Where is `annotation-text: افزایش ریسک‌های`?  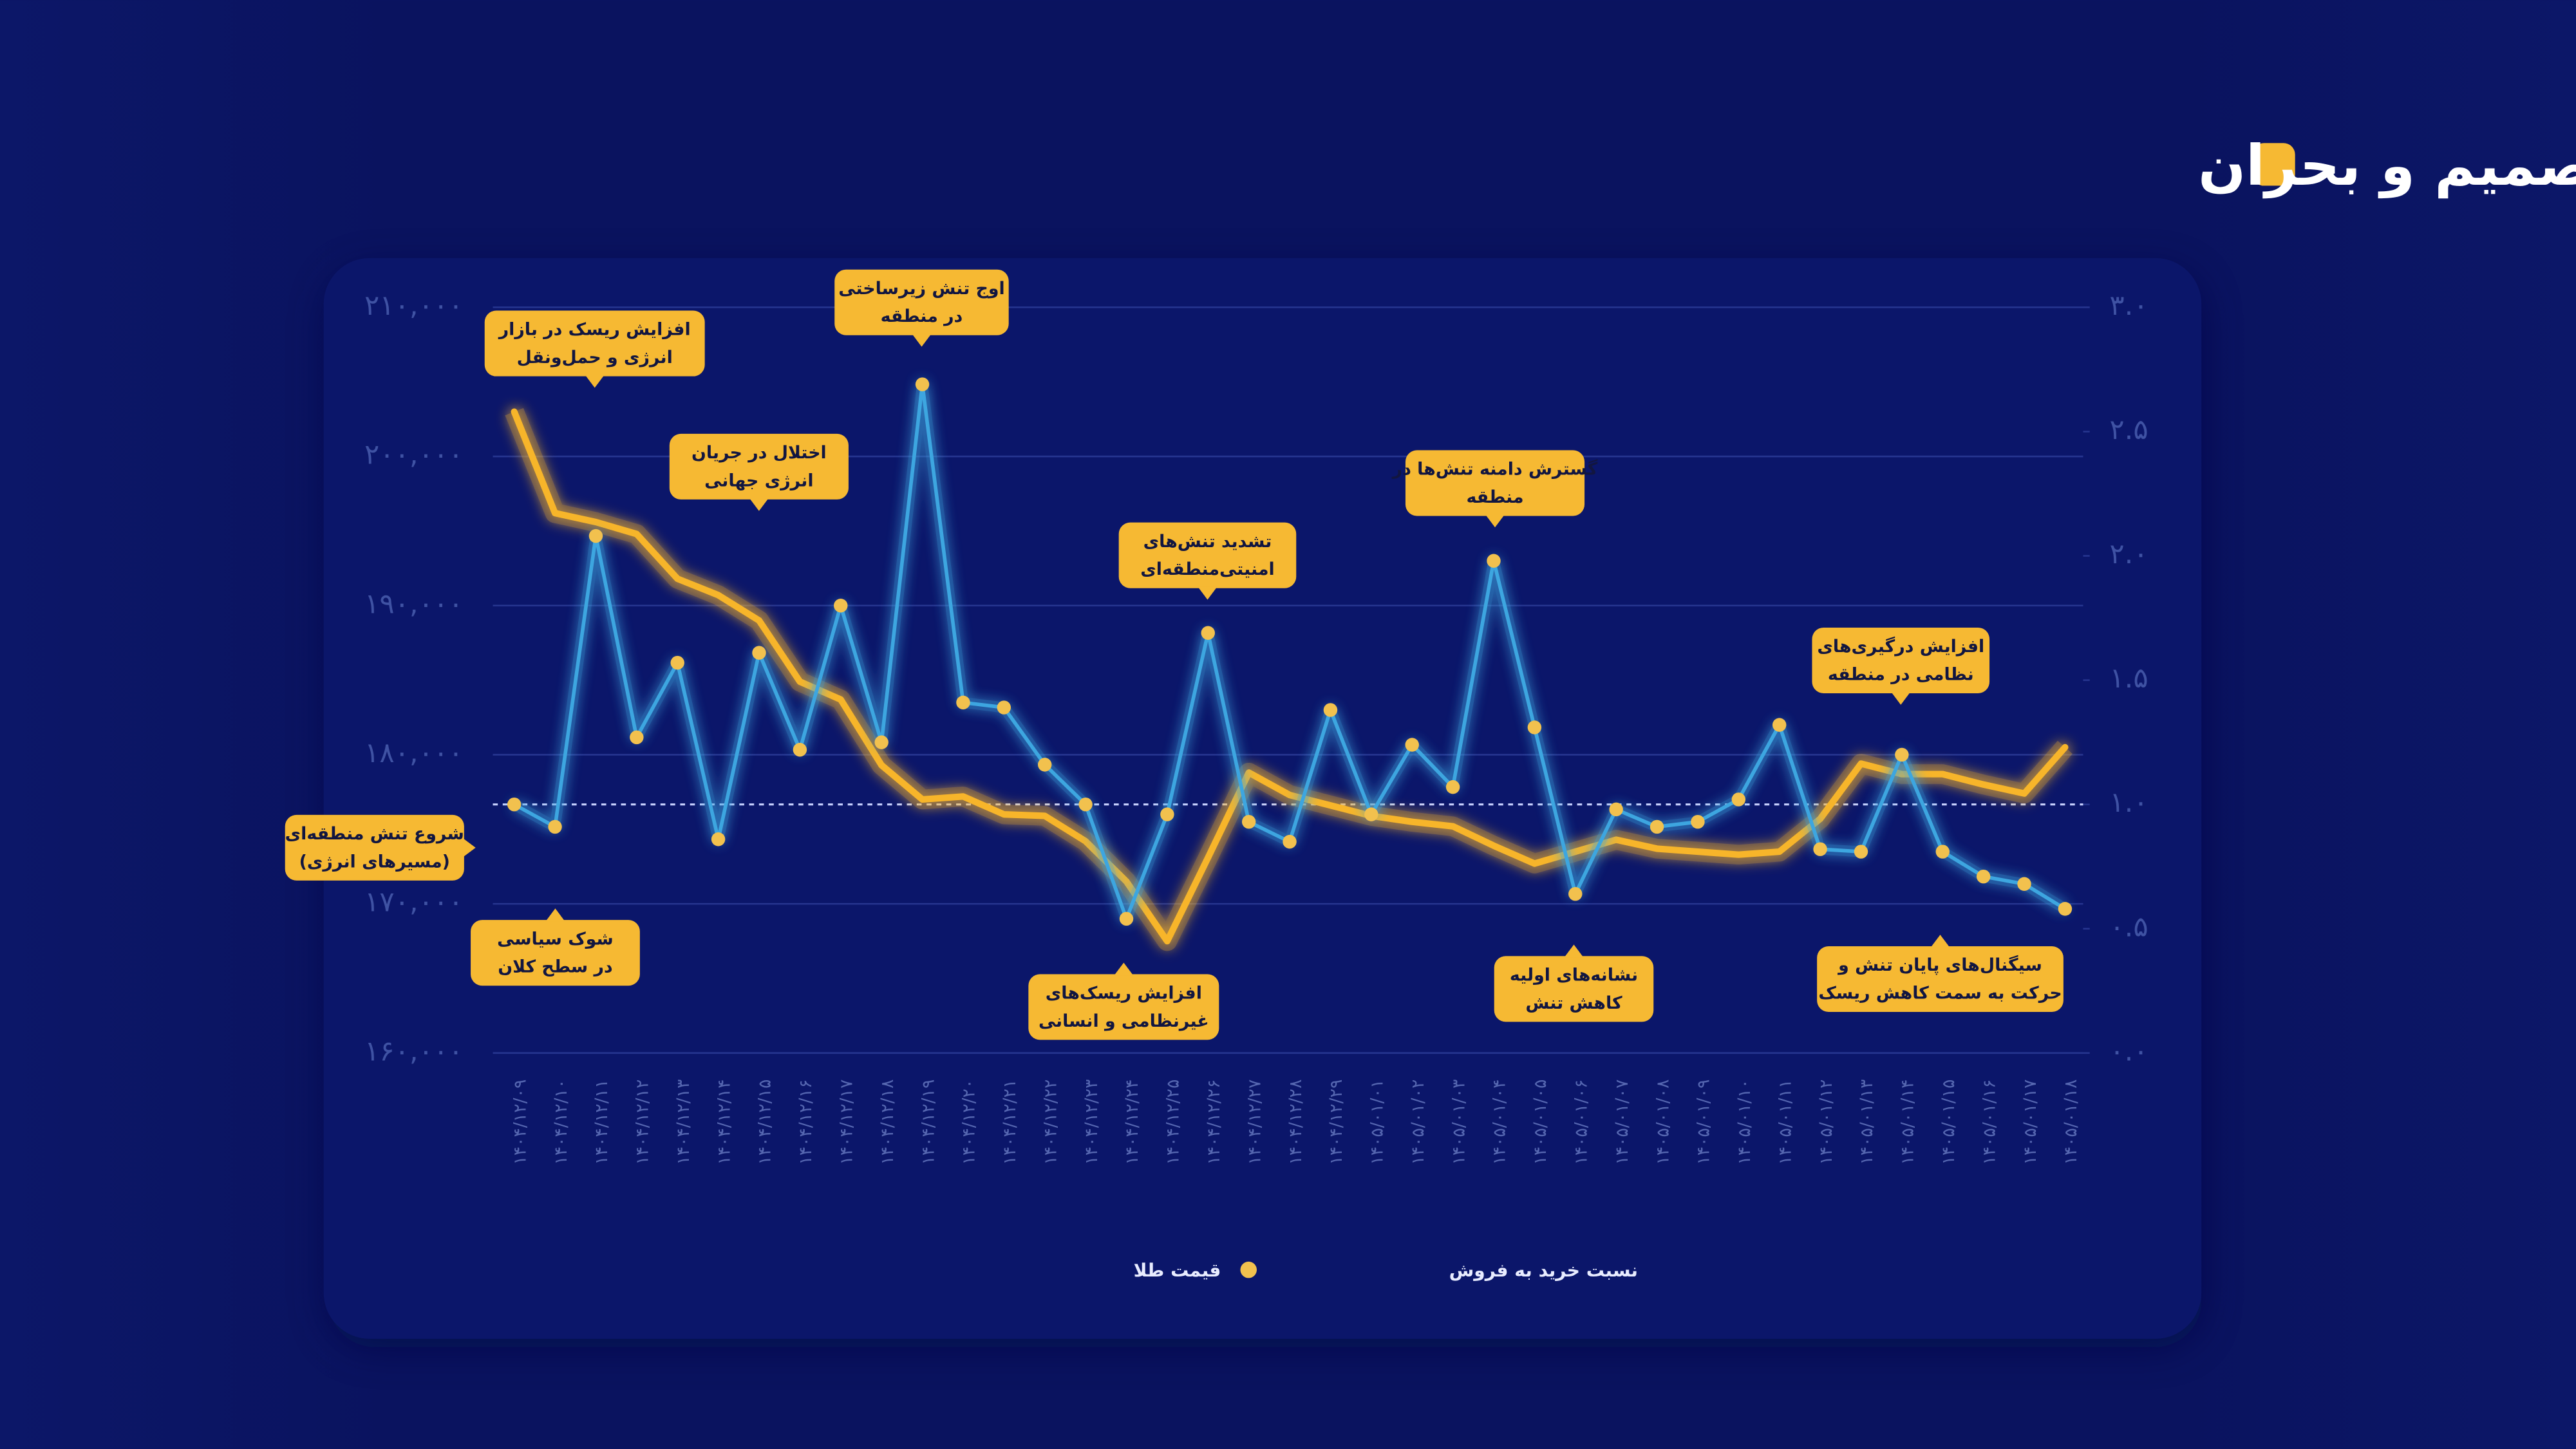
annotation-text: افزایش ریسک‌های is located at coordinates (1124, 993).